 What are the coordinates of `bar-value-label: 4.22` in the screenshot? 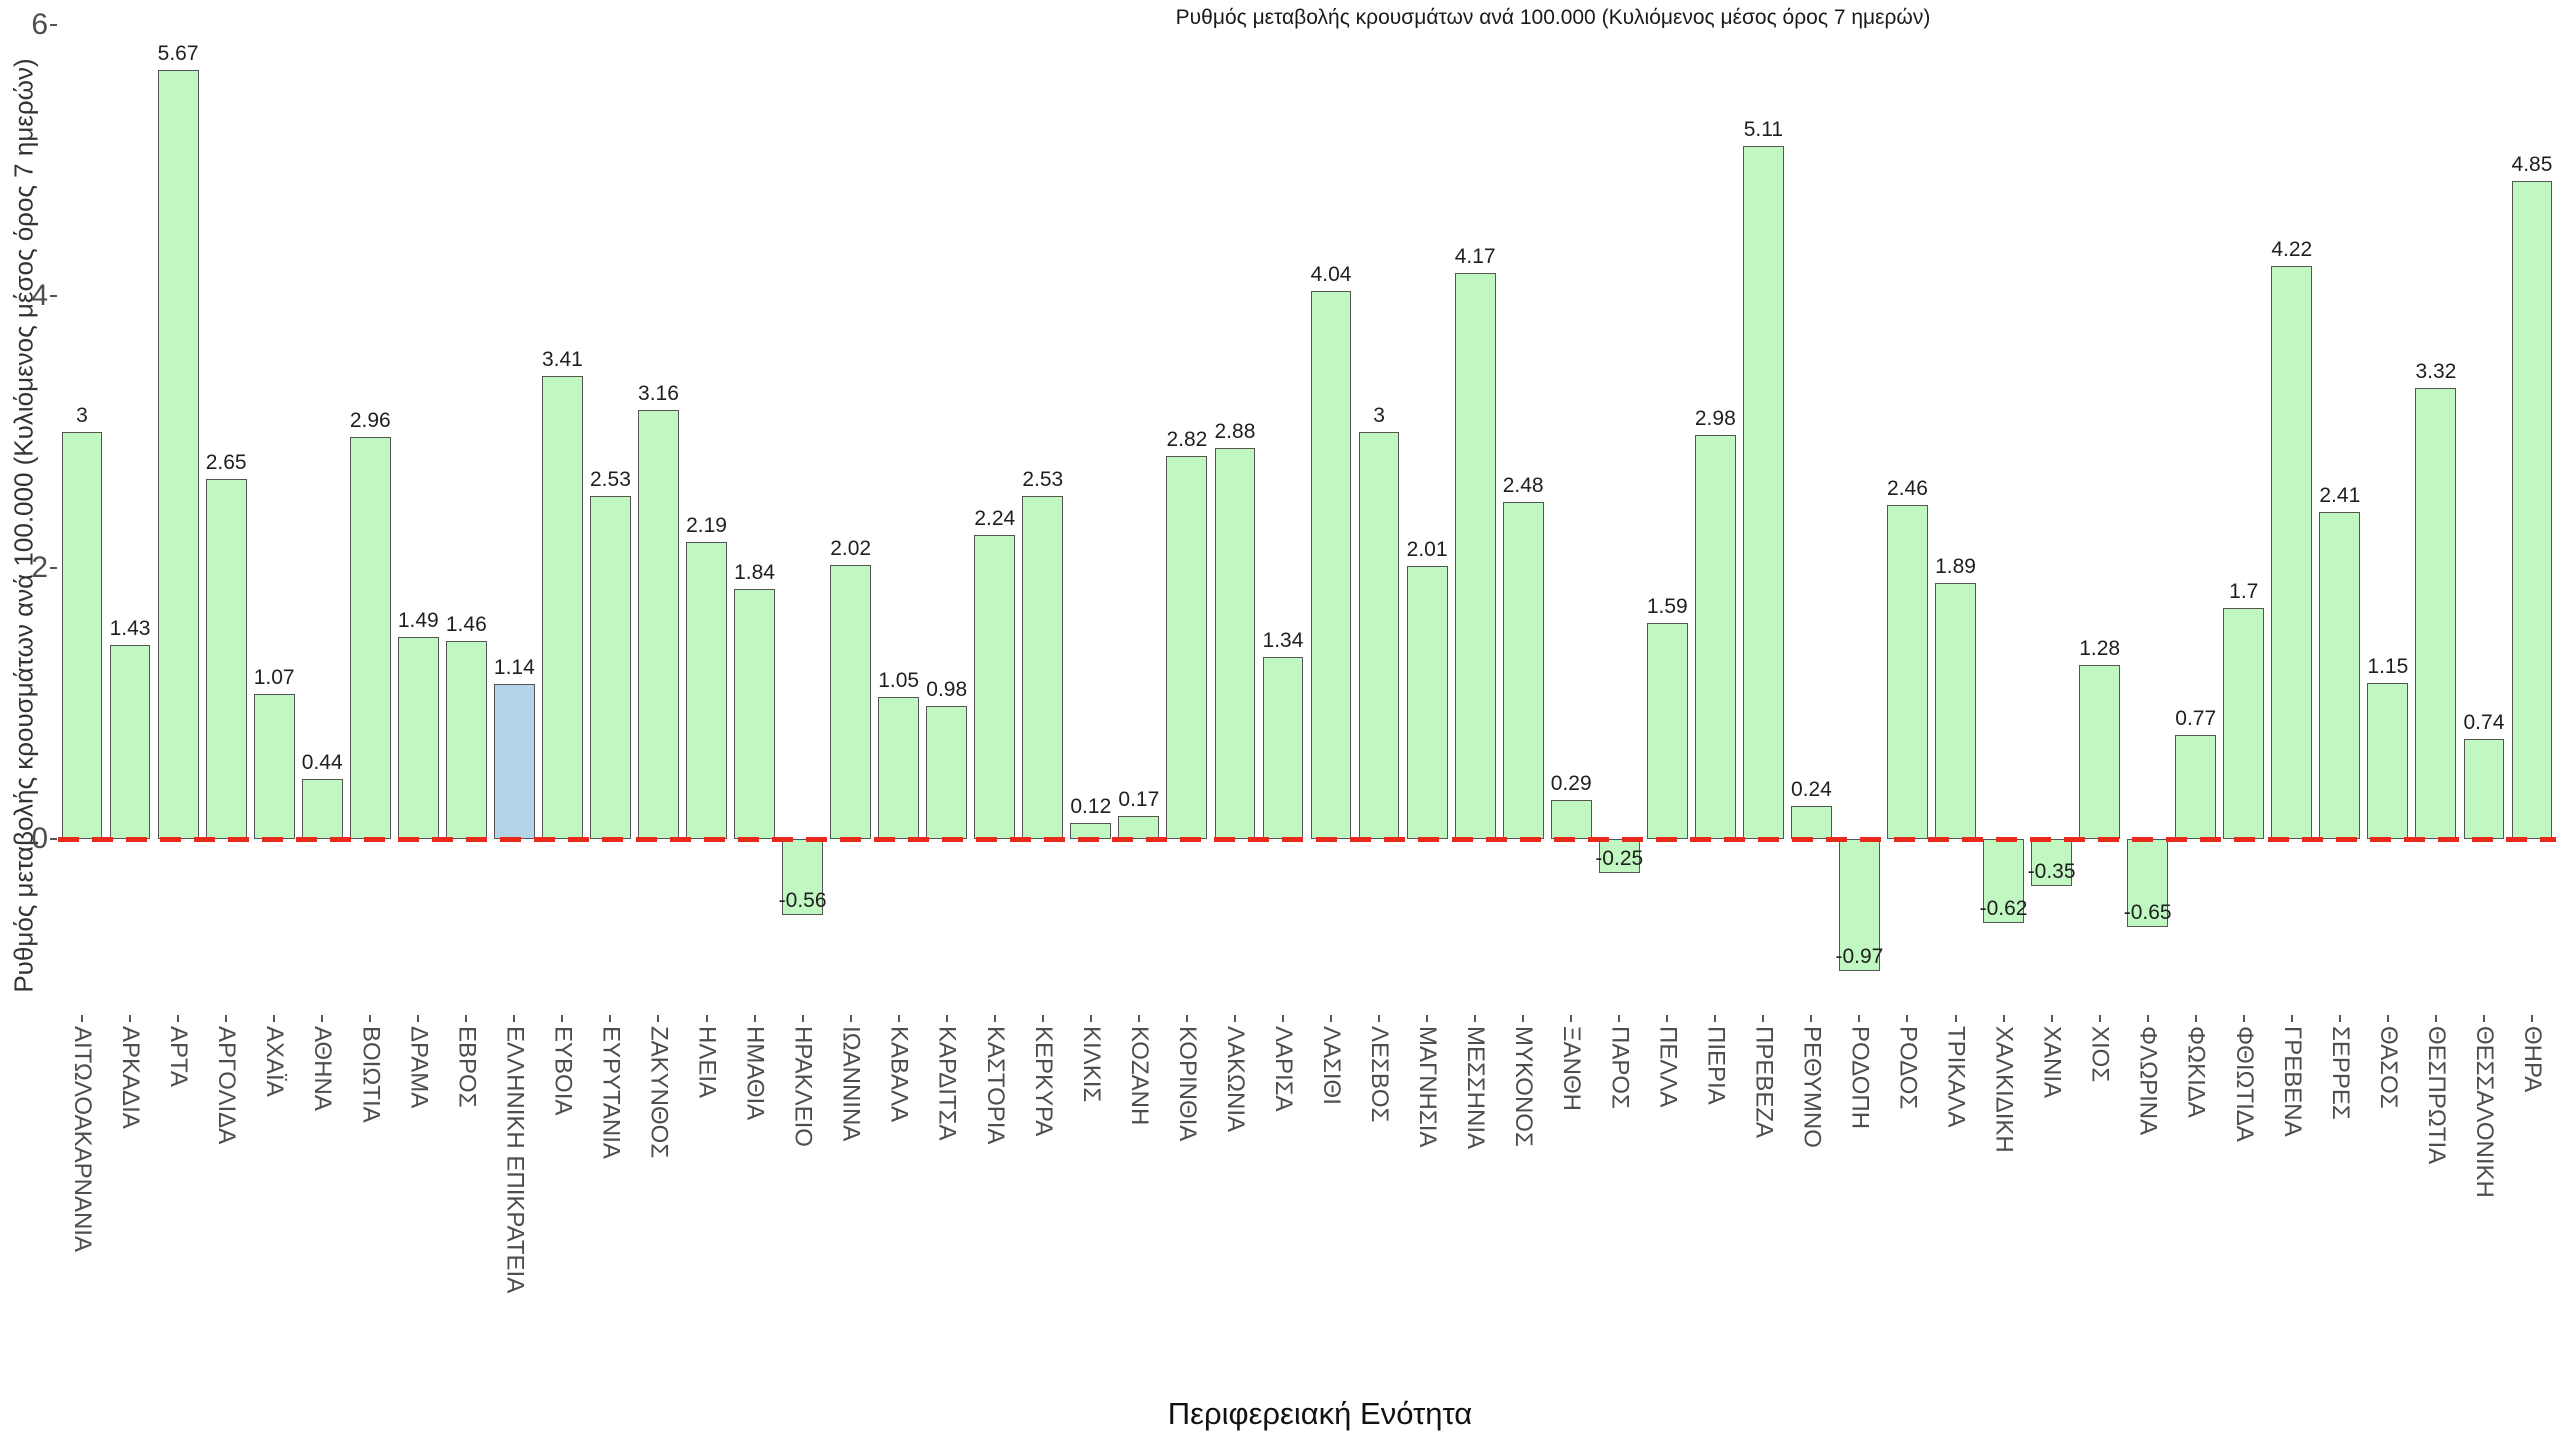 It's located at (2292, 250).